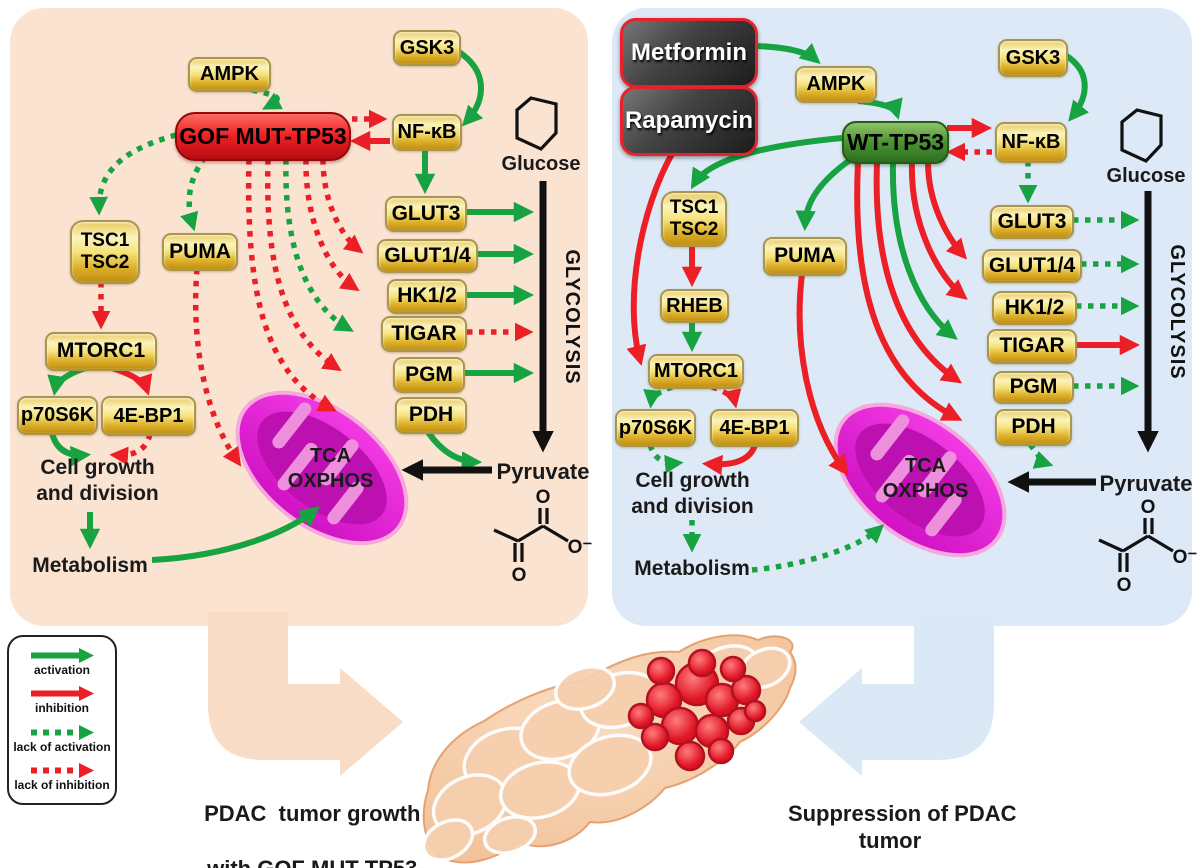  I want to click on node-tigar-right: TIGAR, so click(1032, 346).